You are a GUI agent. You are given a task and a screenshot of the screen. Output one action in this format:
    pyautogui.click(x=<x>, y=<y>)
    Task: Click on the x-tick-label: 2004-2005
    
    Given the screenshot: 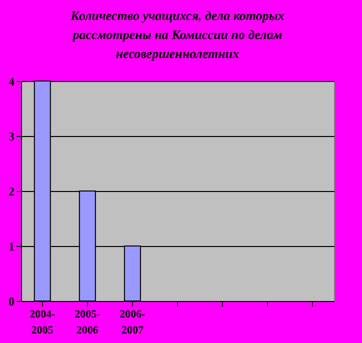 What is the action you would take?
    pyautogui.click(x=43, y=322)
    